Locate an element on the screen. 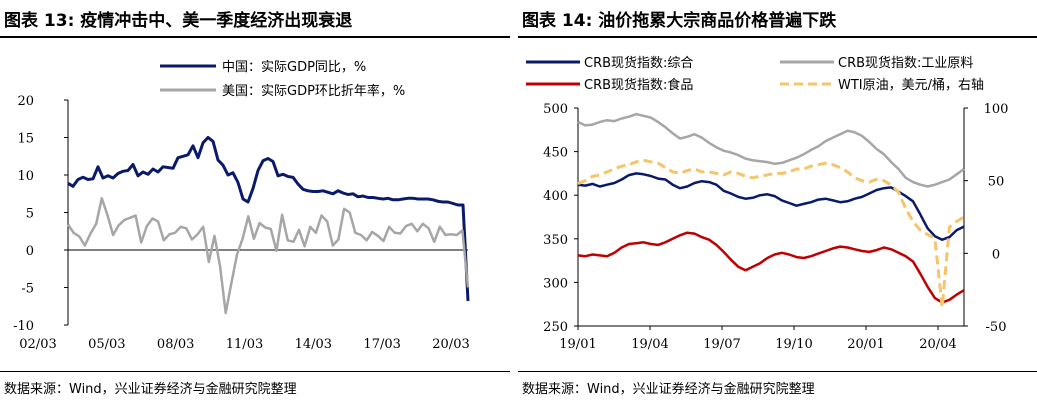  y-tick-label: 0 is located at coordinates (30, 251).